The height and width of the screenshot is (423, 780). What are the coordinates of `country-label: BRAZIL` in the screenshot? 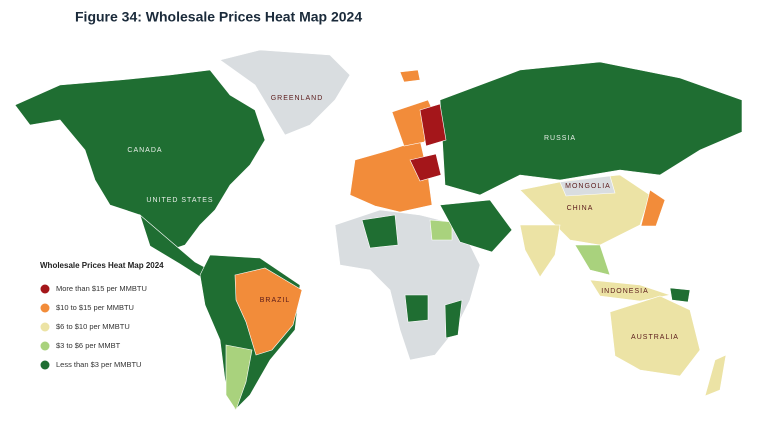 It's located at (275, 300).